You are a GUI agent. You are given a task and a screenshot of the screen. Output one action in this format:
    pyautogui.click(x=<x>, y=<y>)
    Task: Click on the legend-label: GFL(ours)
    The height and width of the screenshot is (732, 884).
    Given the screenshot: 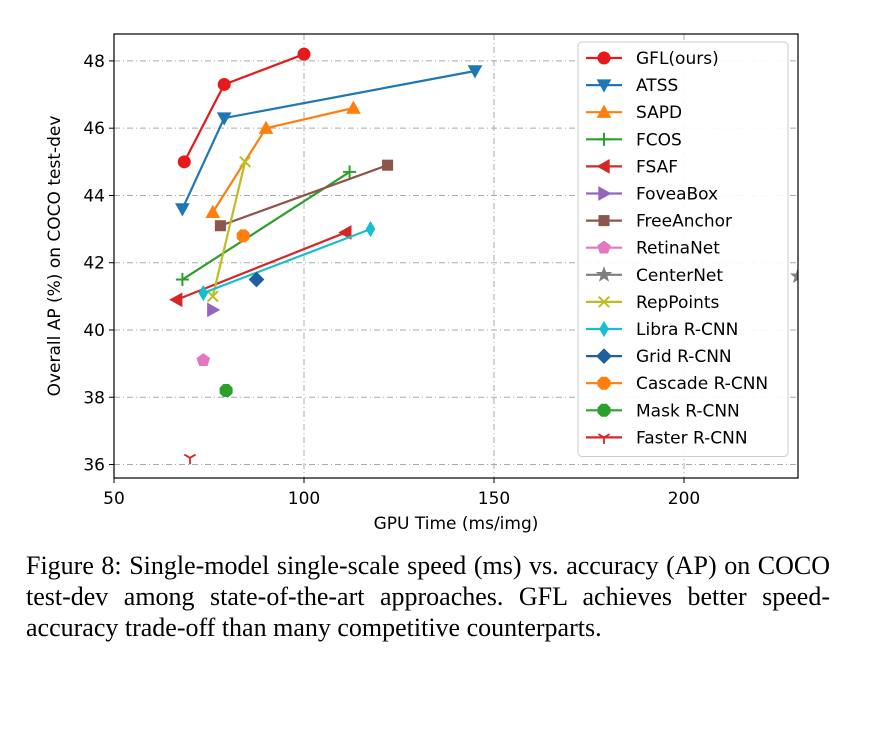 What is the action you would take?
    pyautogui.click(x=677, y=59)
    